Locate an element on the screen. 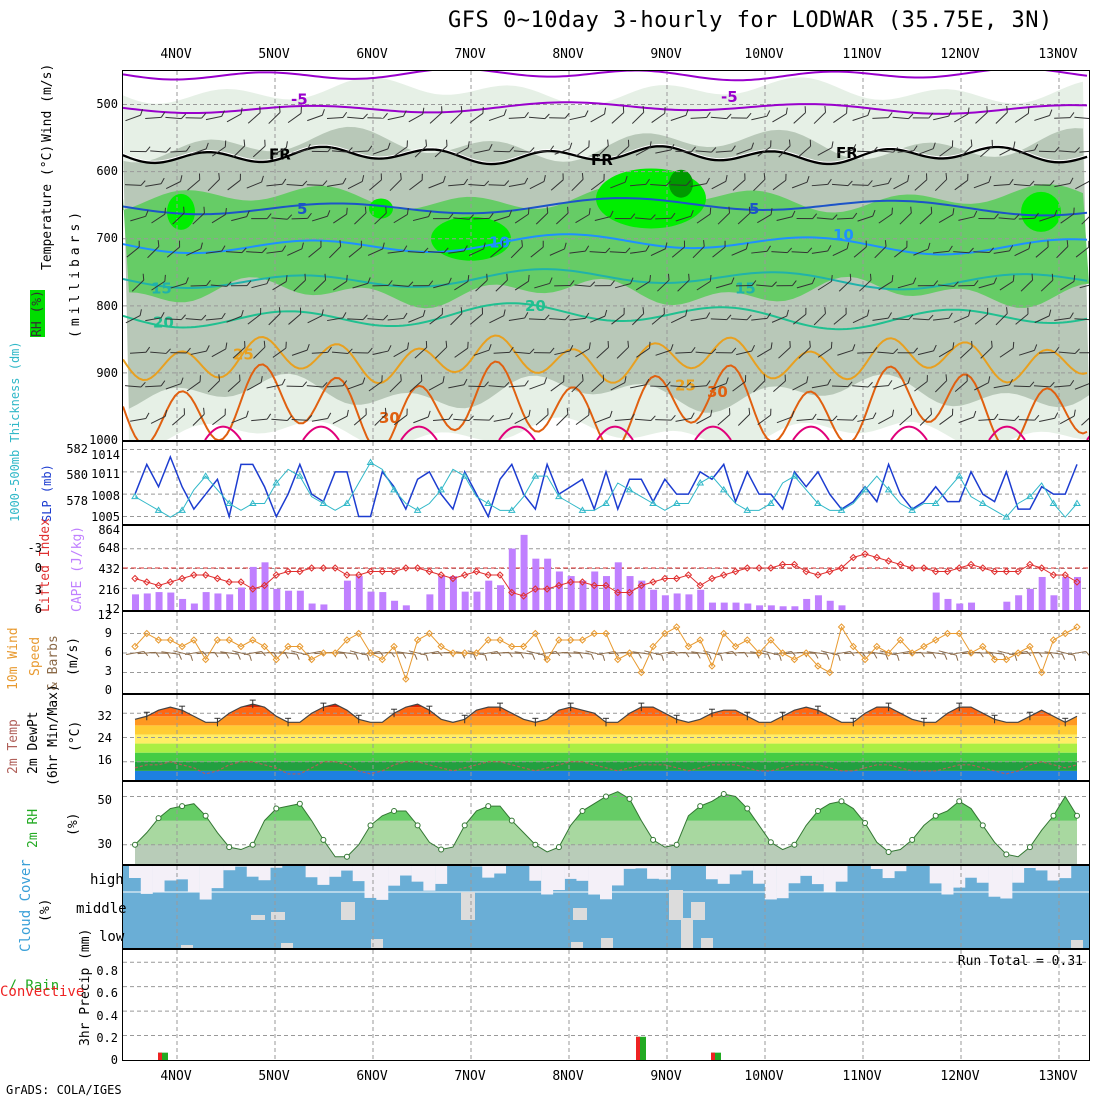  dewpoint-line is located at coordinates (606, 768).